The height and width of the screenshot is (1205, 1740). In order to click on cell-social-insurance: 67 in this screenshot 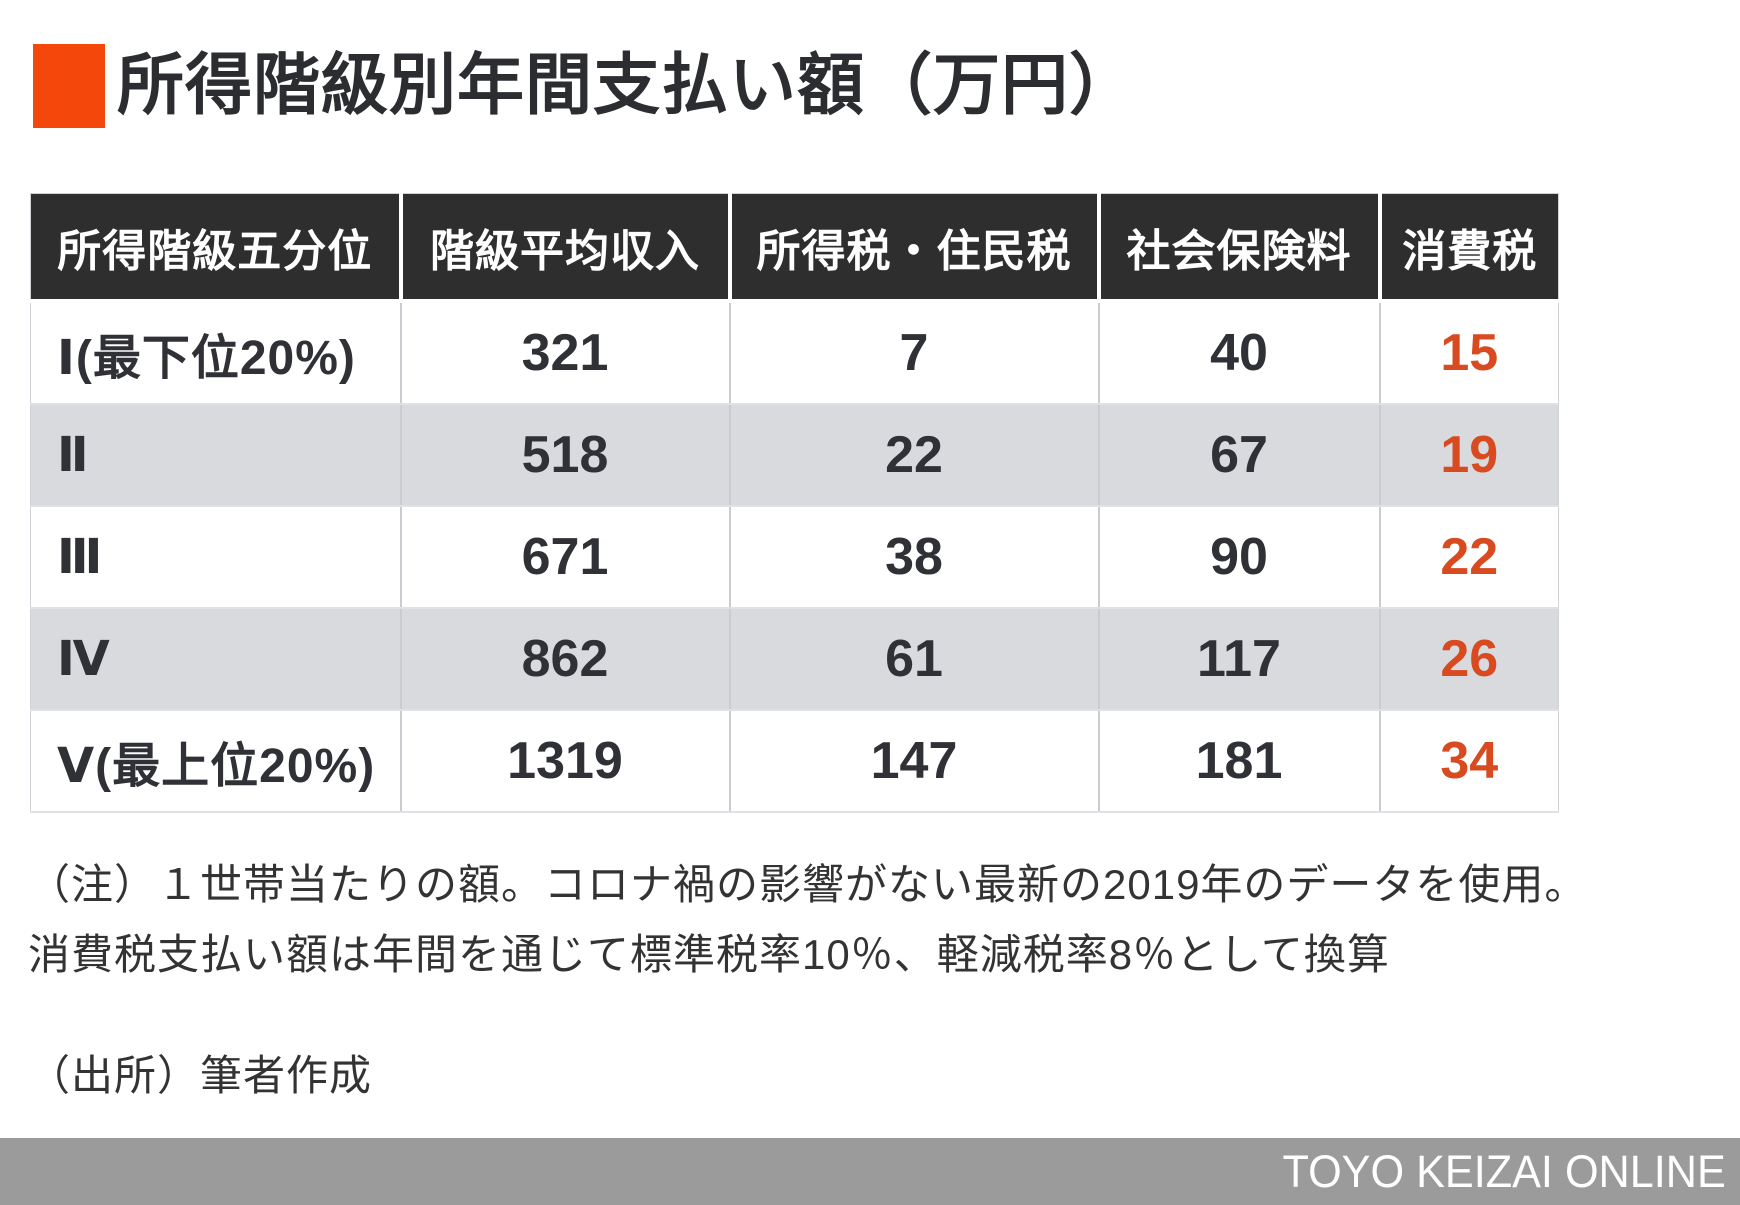, I will do `click(1238, 455)`.